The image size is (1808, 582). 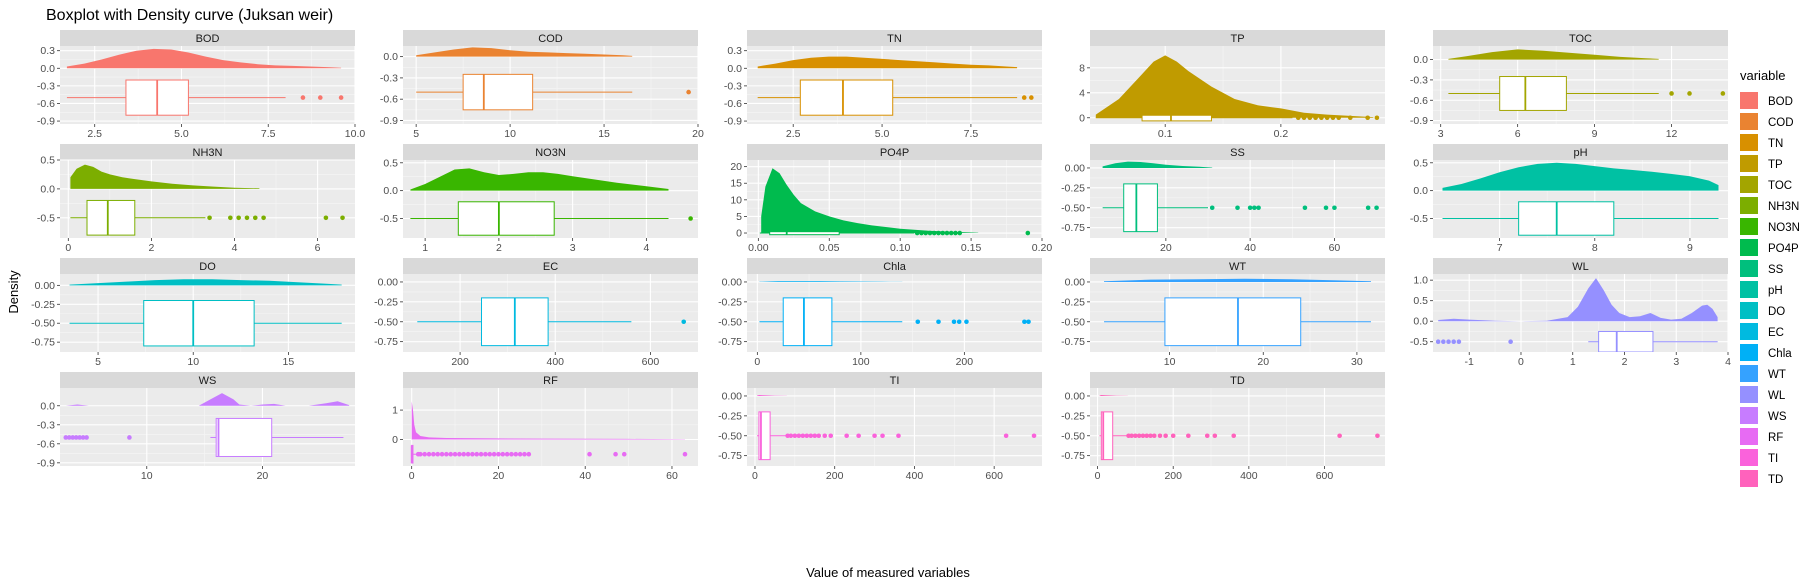 I want to click on chart-title: Boxplot with Density curve (Juksan weir), so click(x=189, y=15).